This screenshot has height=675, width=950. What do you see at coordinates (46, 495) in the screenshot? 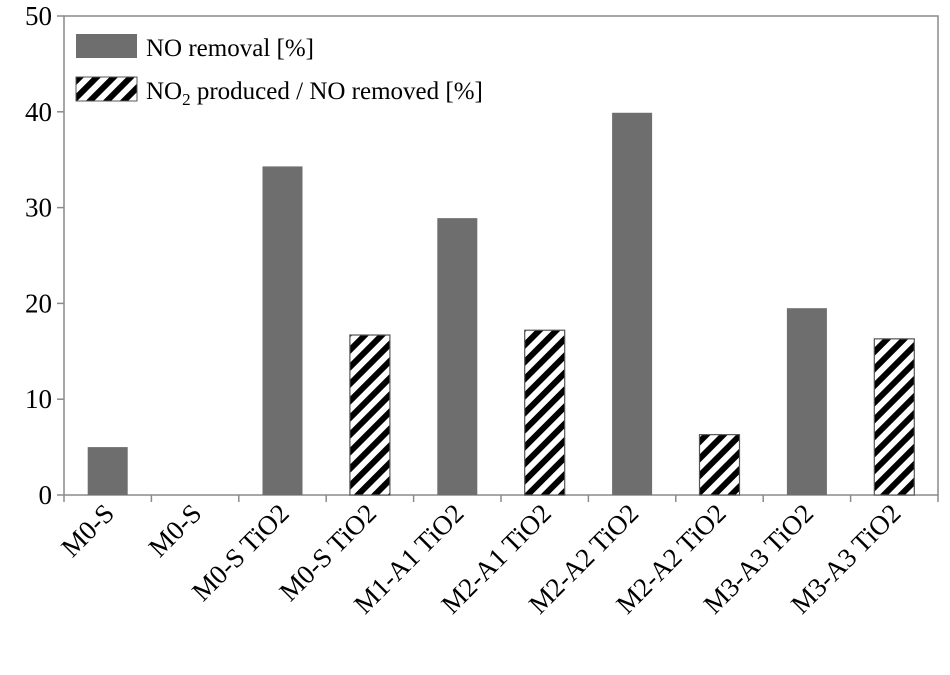
I see `y-tick-label: 0` at bounding box center [46, 495].